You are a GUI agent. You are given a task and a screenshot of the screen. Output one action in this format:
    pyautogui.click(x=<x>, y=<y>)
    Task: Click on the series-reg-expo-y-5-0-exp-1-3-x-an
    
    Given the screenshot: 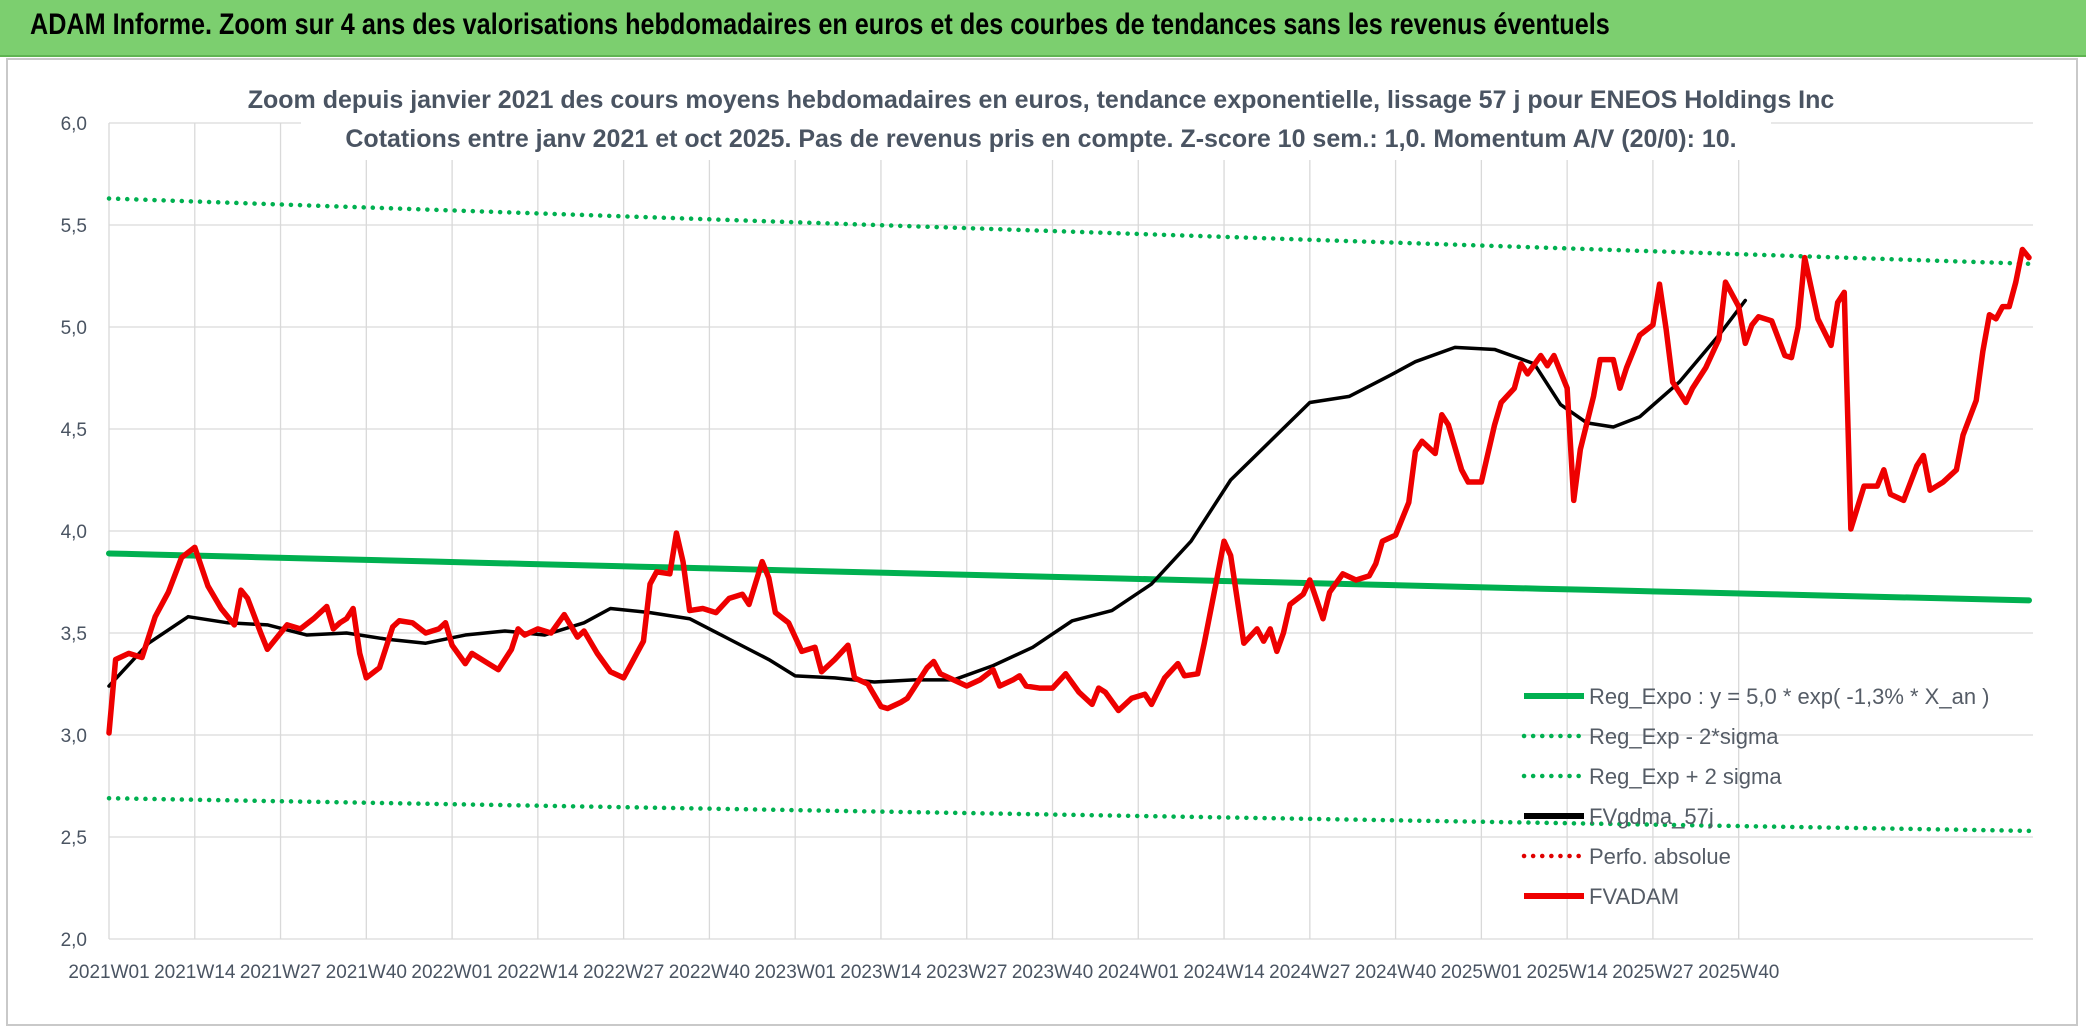 What is the action you would take?
    pyautogui.click(x=1069, y=577)
    